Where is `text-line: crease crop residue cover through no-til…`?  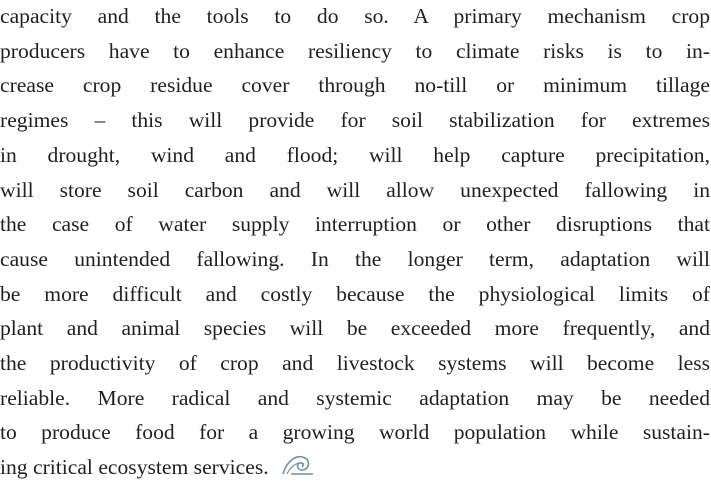 text-line: crease crop residue cover through no-til… is located at coordinates (355, 85).